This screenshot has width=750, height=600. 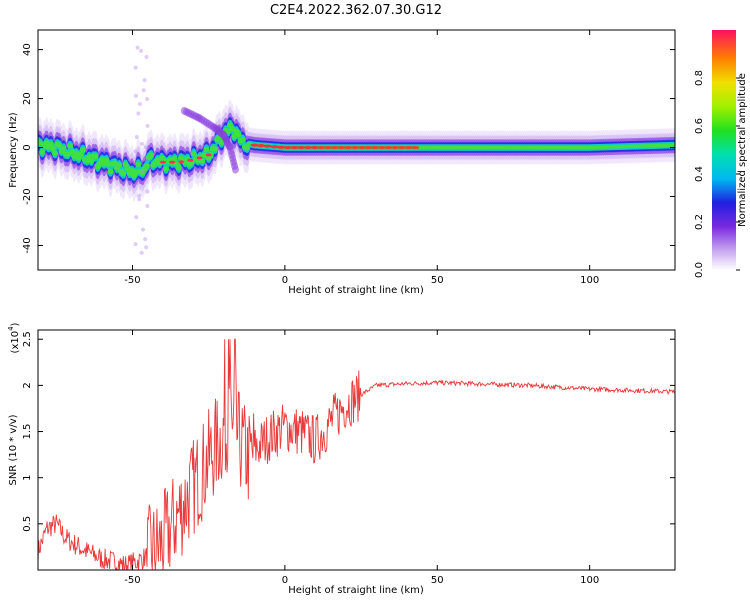 I want to click on snr-multiplier-close: ), so click(x=15, y=324).